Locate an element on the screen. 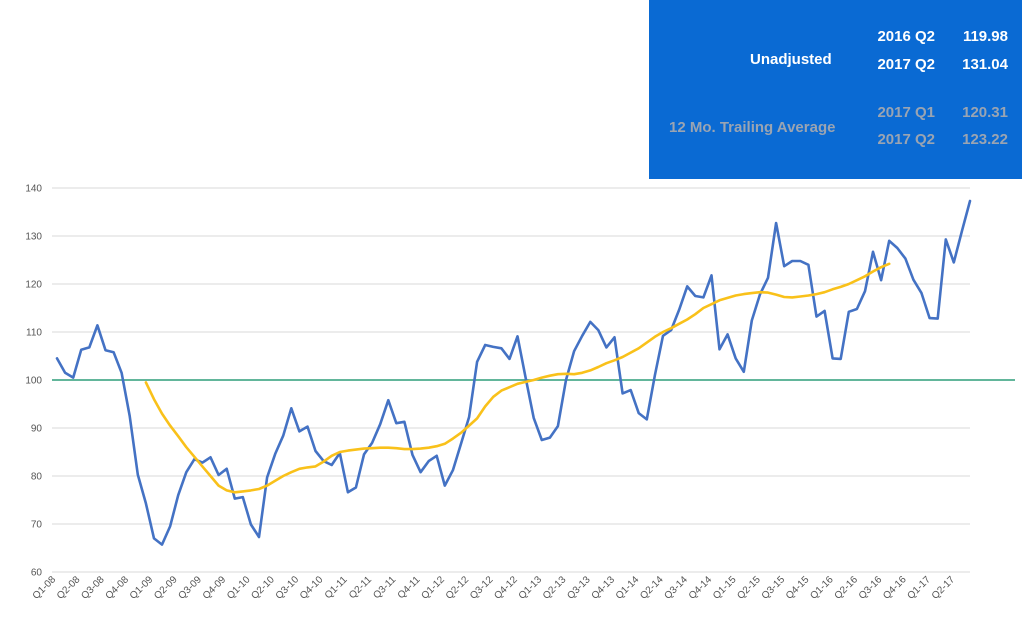 The width and height of the screenshot is (1022, 624). x-tick-label: Q3-09 is located at coordinates (190, 588).